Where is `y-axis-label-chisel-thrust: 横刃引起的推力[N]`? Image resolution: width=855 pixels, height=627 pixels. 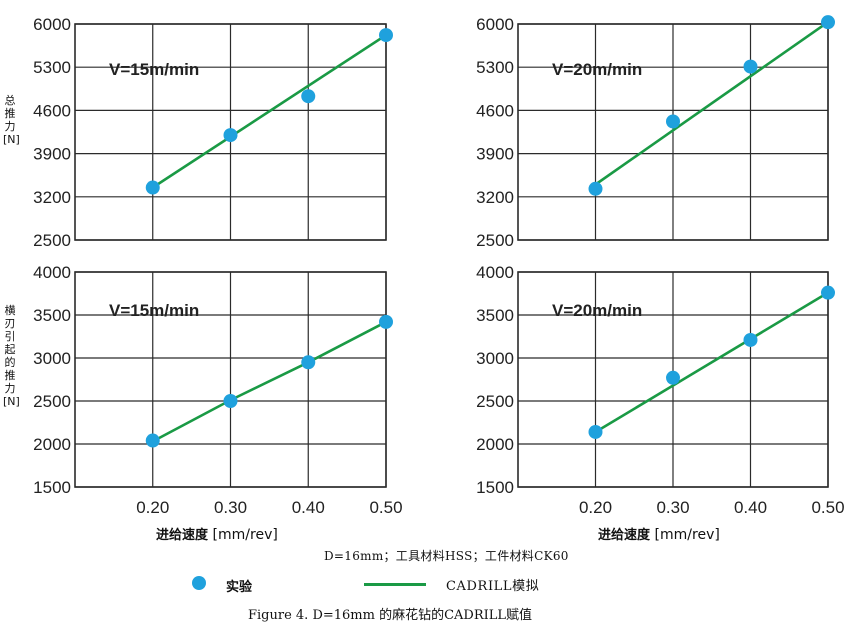 y-axis-label-chisel-thrust: 横刃引起的推力[N] is located at coordinates (11, 356).